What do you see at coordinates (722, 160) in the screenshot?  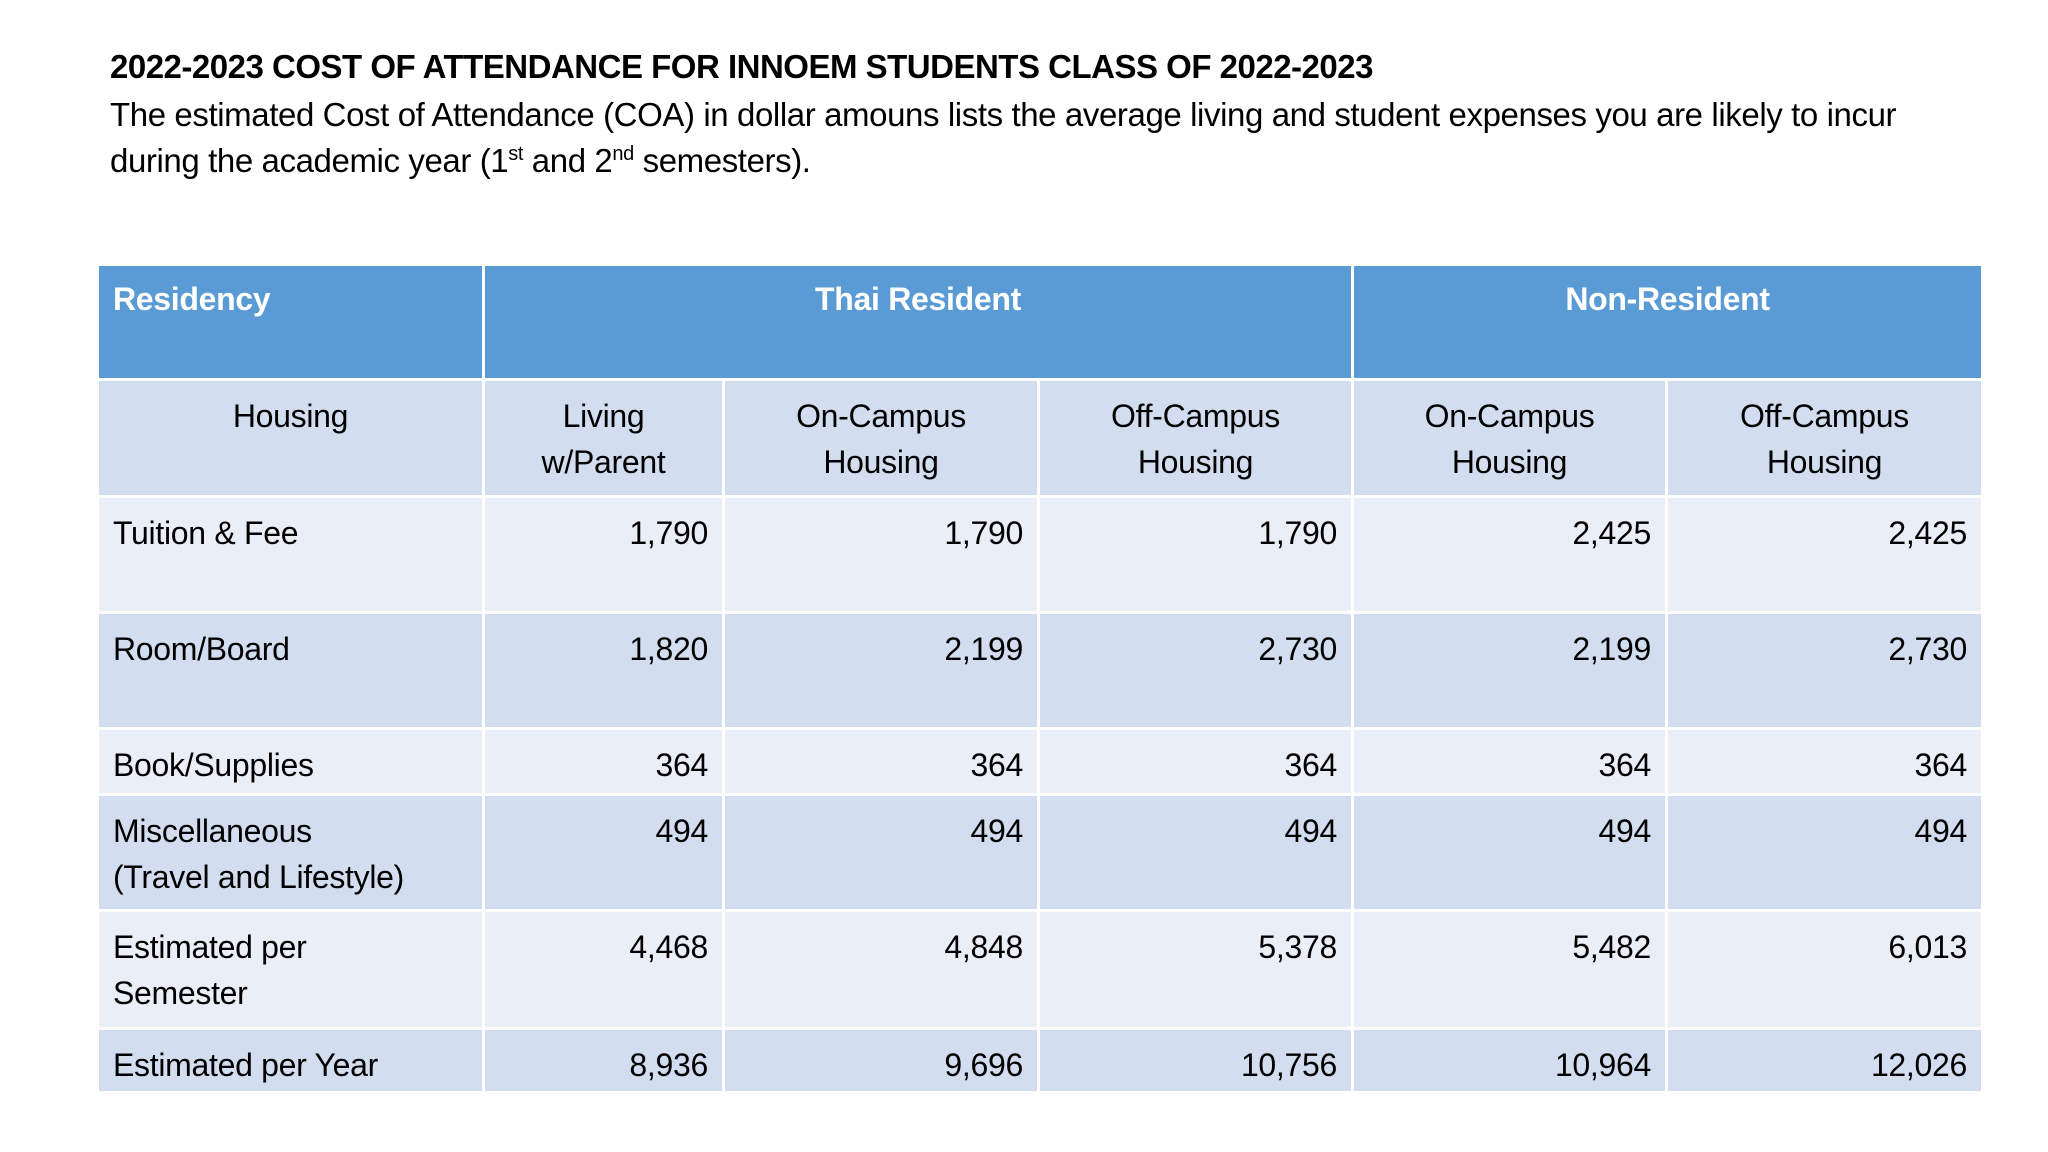 I see `intro-text: semesters).` at bounding box center [722, 160].